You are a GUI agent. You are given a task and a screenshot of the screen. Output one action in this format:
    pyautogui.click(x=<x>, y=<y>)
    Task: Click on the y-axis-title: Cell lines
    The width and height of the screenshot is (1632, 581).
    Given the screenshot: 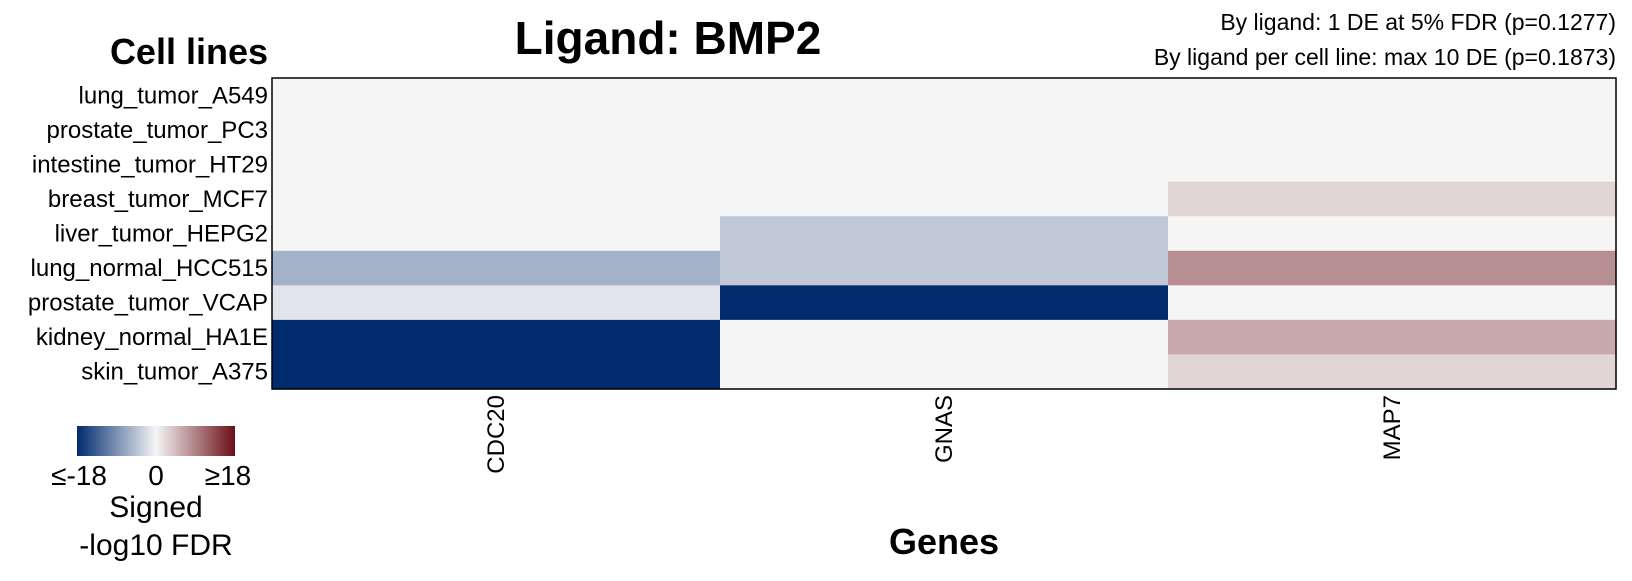 What is the action you would take?
    pyautogui.click(x=189, y=51)
    